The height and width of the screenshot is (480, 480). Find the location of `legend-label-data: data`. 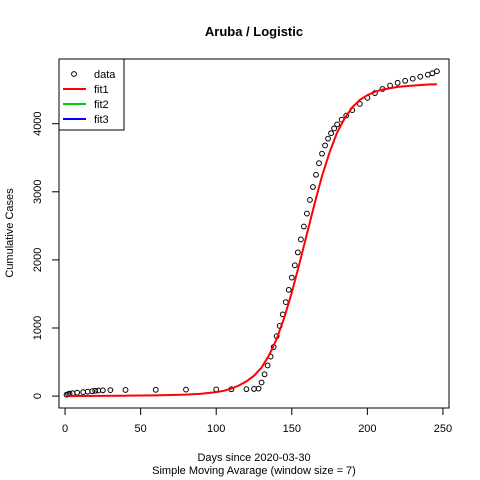

legend-label-data: data is located at coordinates (105, 75).